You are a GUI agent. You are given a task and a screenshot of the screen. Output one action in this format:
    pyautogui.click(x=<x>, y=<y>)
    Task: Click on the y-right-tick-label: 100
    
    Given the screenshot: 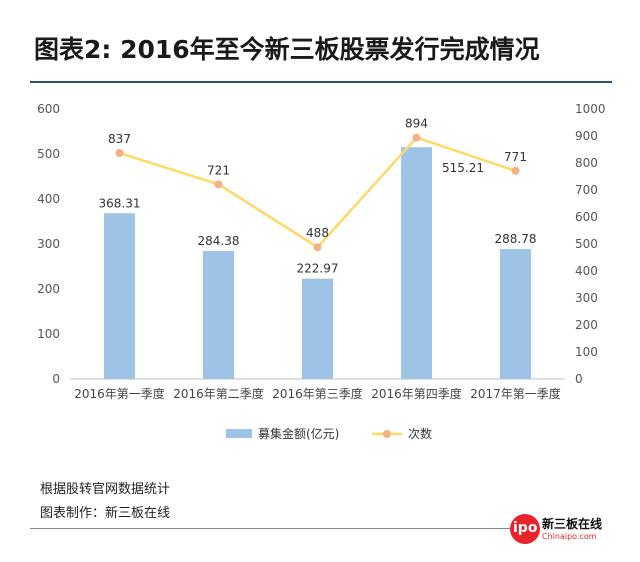 What is the action you would take?
    pyautogui.click(x=586, y=352)
    